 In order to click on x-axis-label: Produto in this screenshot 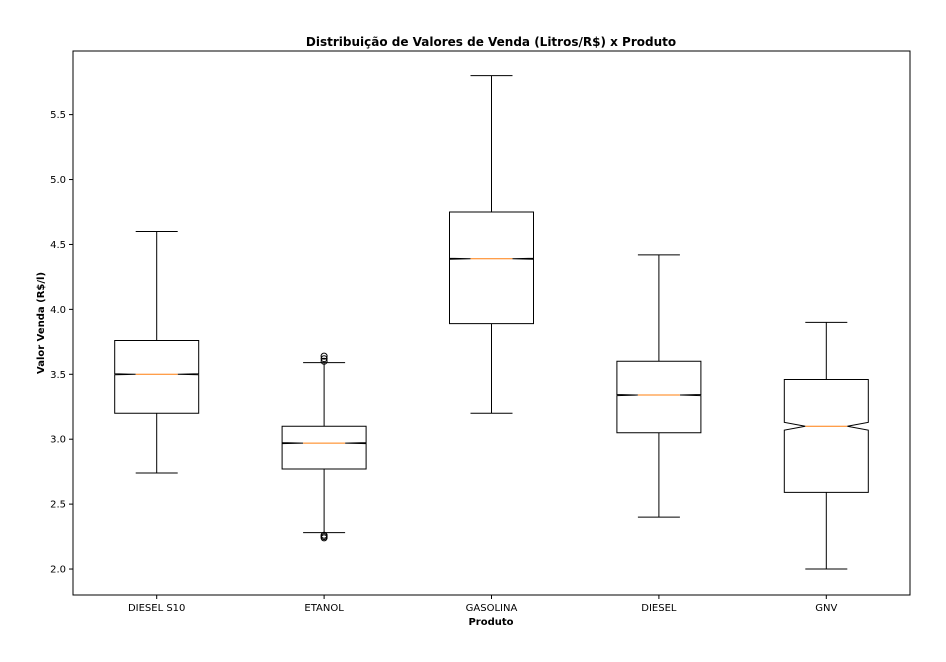, I will do `click(490, 622)`.